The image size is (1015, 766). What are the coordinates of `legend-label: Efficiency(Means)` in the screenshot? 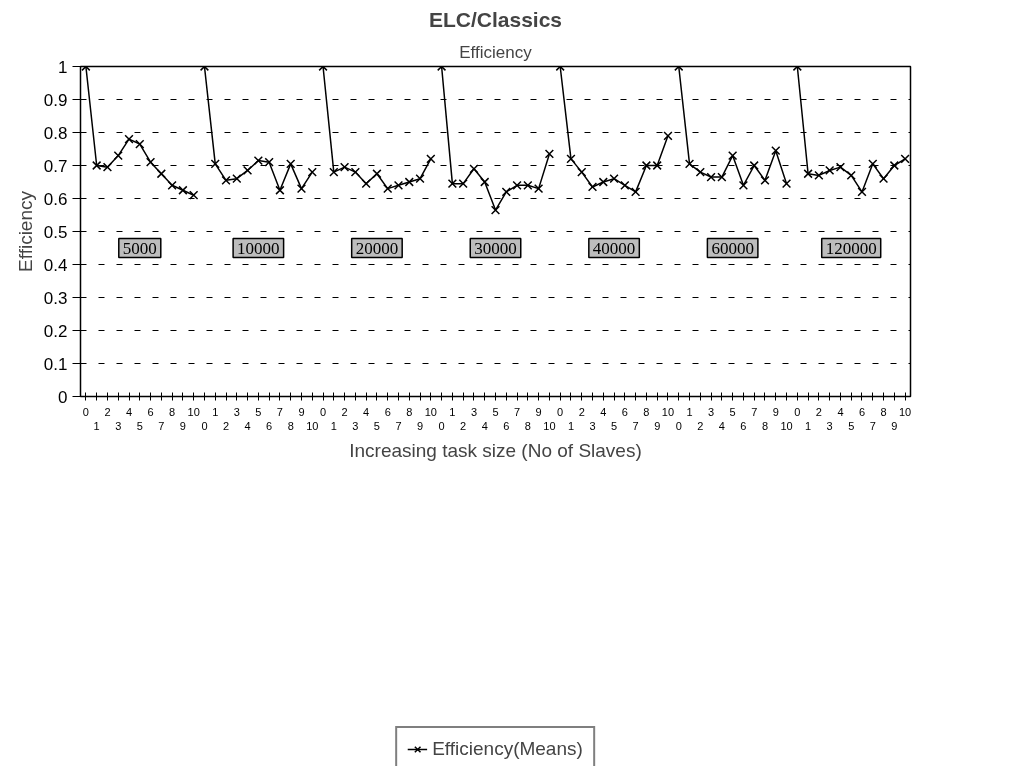 It's located at (507, 749).